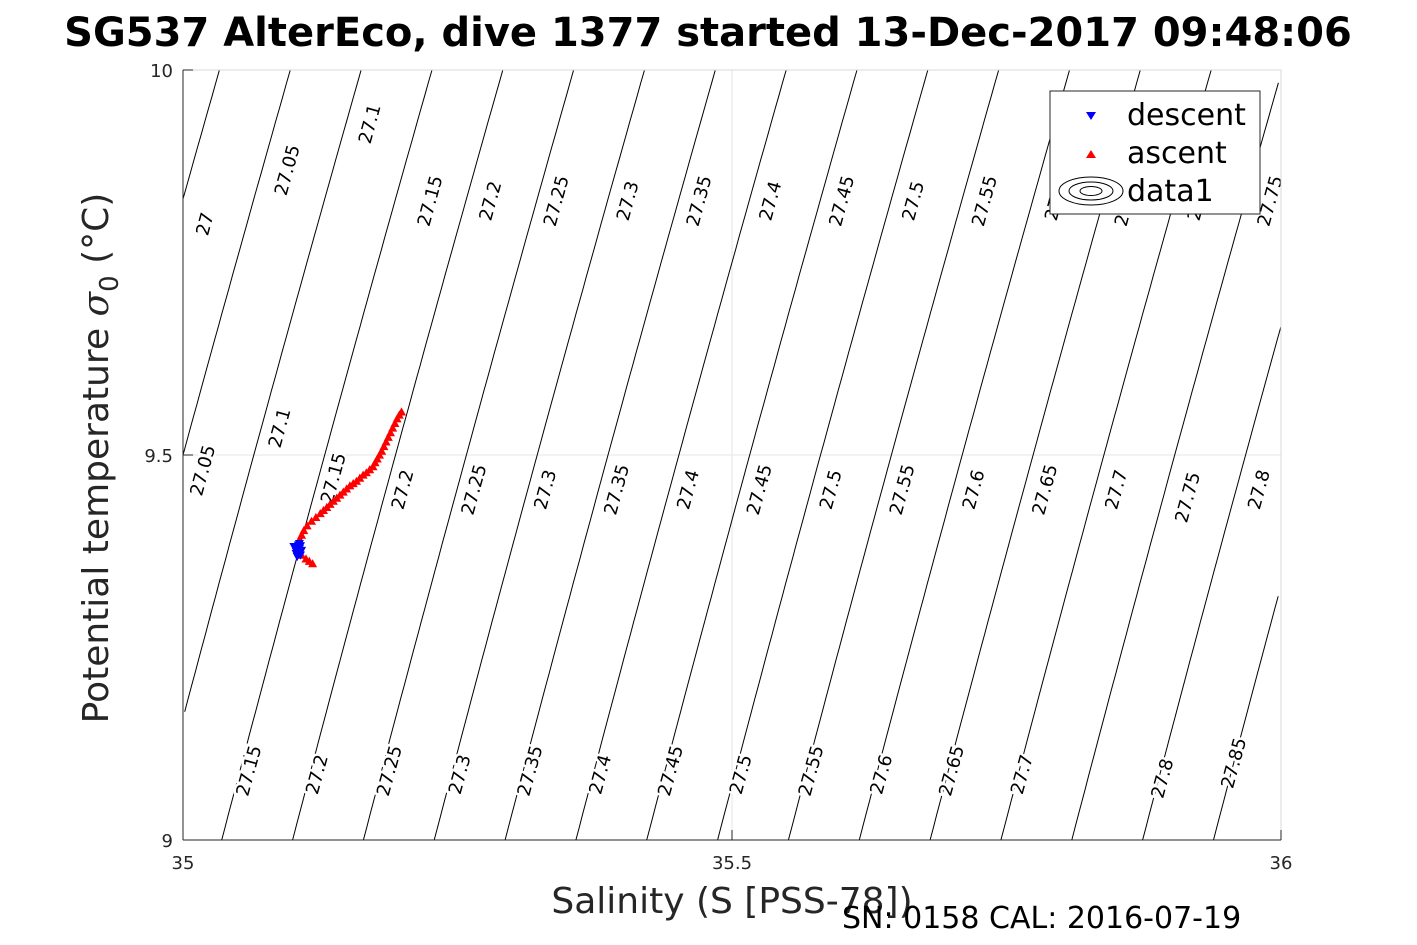 This screenshot has width=1417, height=945. I want to click on isopycnal-27.15, so click(398, 455).